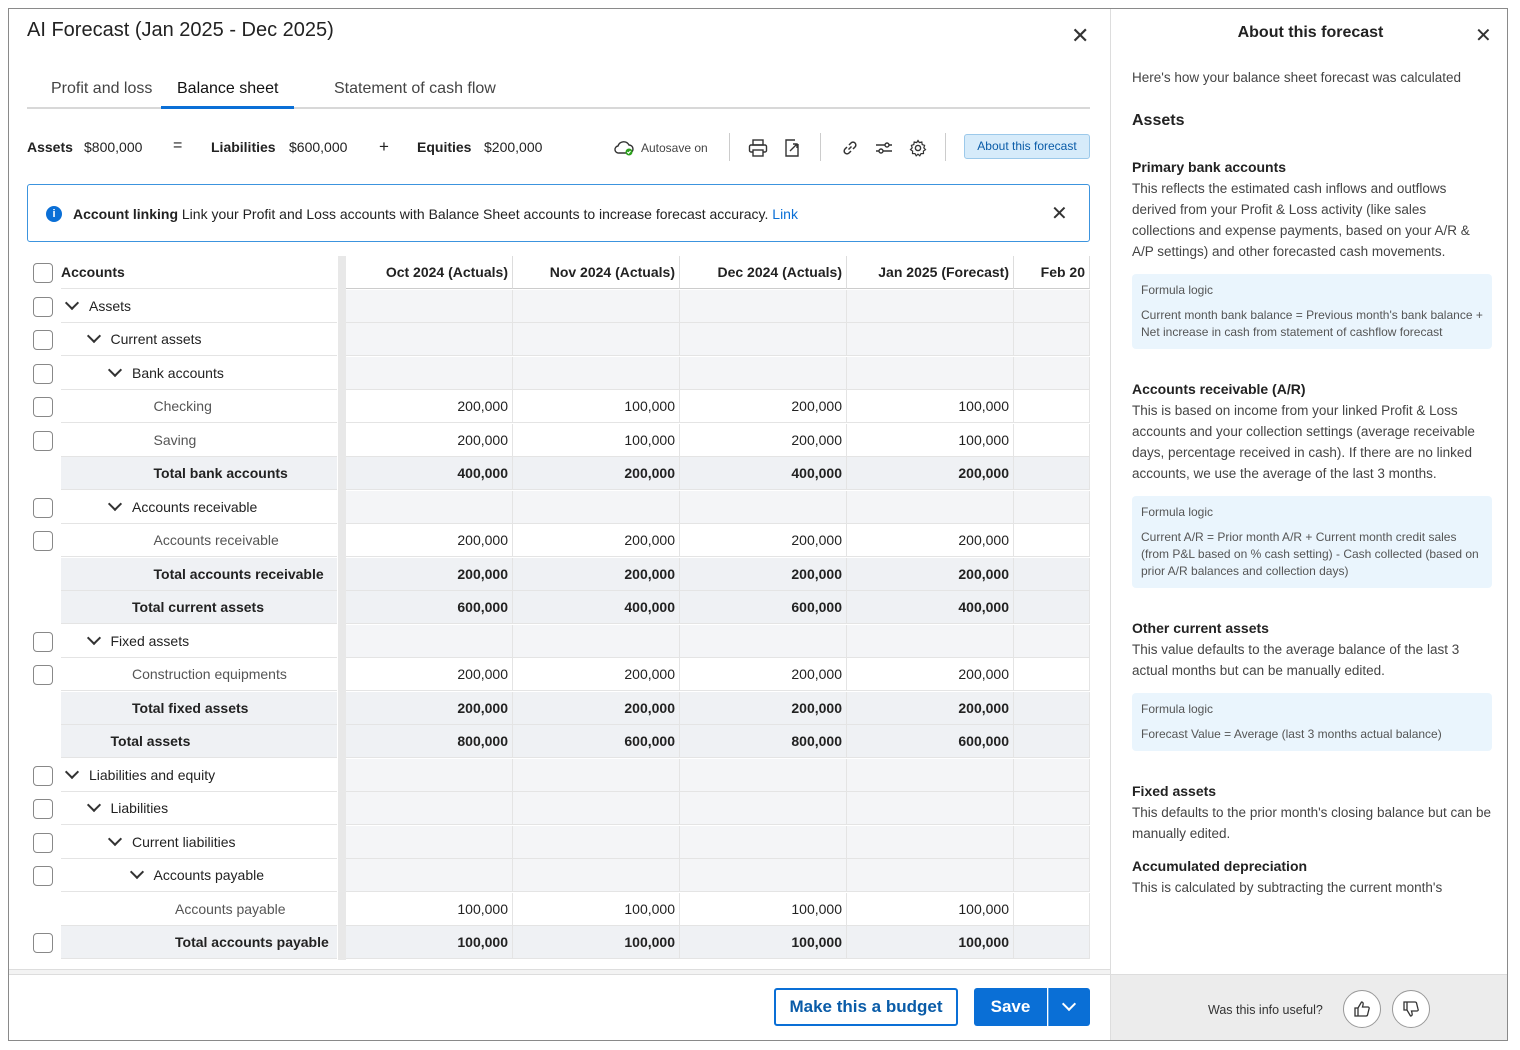 The width and height of the screenshot is (1520, 1050). Describe the element at coordinates (785, 214) in the screenshot. I see `banner-link: Link` at that location.